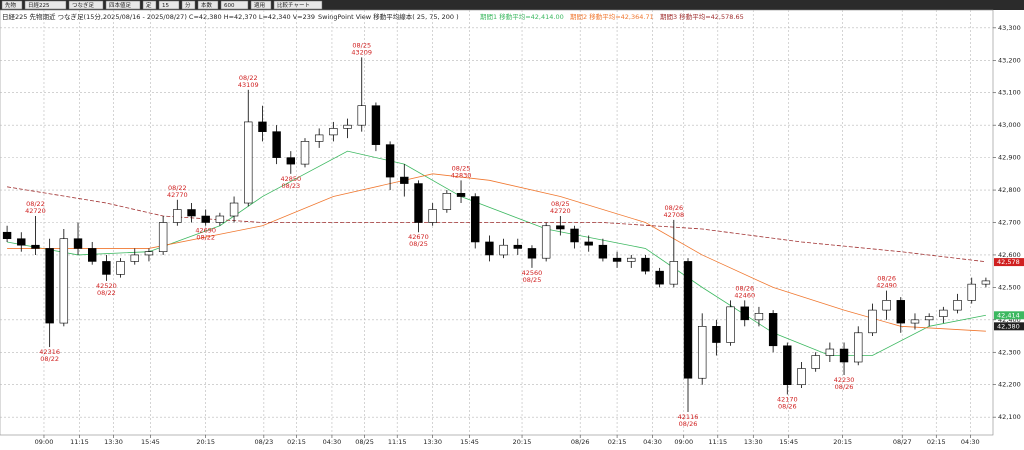 The width and height of the screenshot is (1024, 450). What do you see at coordinates (120, 5) in the screenshot?
I see `toolbar-label: 四本値足` at bounding box center [120, 5].